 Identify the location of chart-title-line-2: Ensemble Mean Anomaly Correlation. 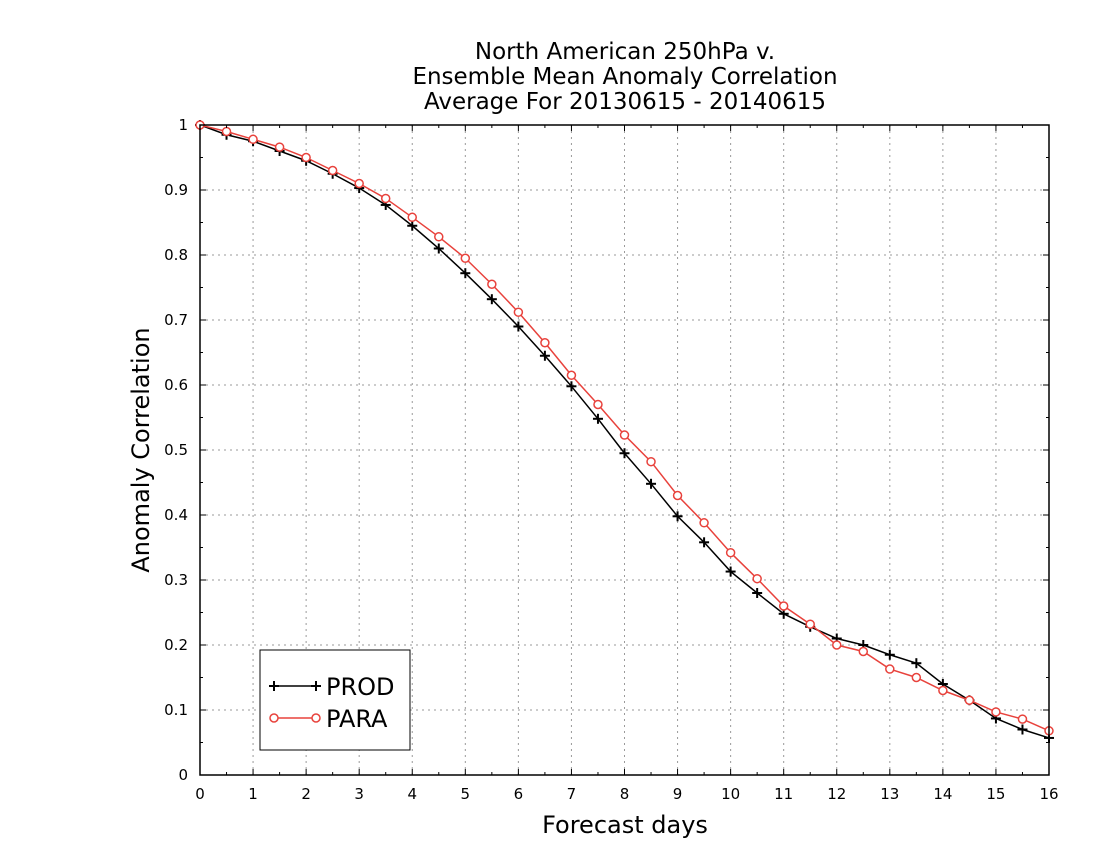
(624, 77).